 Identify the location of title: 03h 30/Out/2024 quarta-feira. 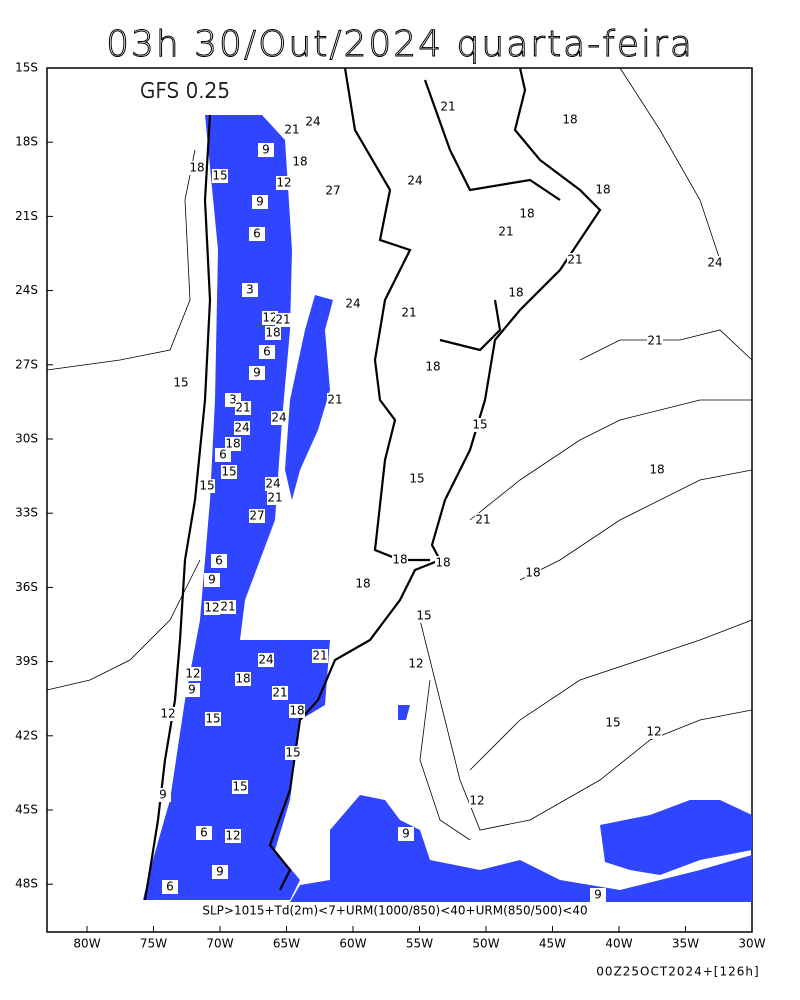
(400, 44).